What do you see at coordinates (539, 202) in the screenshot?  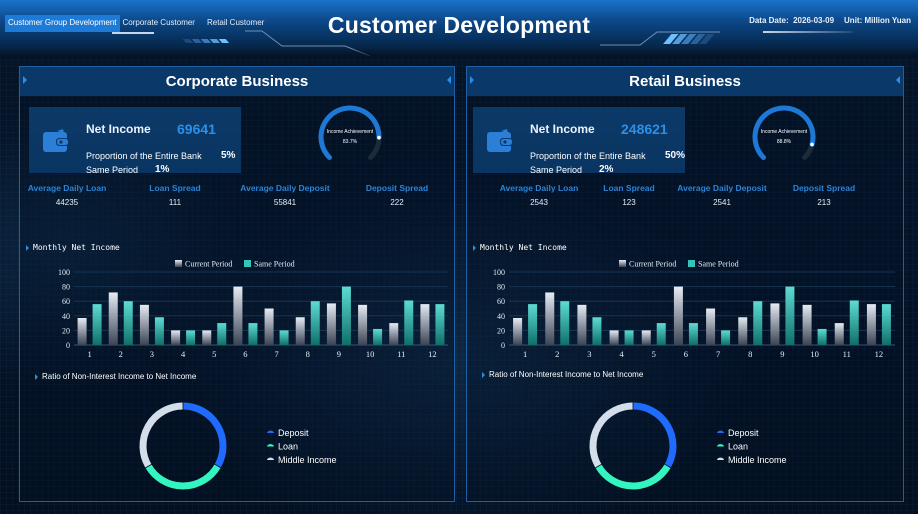 I see `stat-value: 2543` at bounding box center [539, 202].